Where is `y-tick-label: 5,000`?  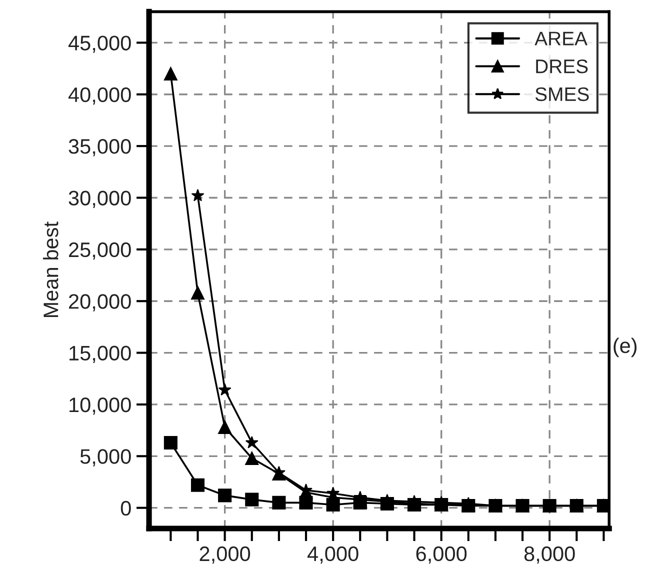 y-tick-label: 5,000 is located at coordinates (105, 457).